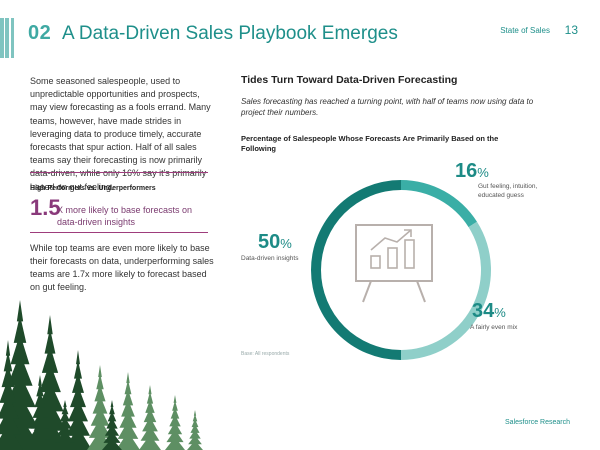  I want to click on divider-bottom, so click(119, 232).